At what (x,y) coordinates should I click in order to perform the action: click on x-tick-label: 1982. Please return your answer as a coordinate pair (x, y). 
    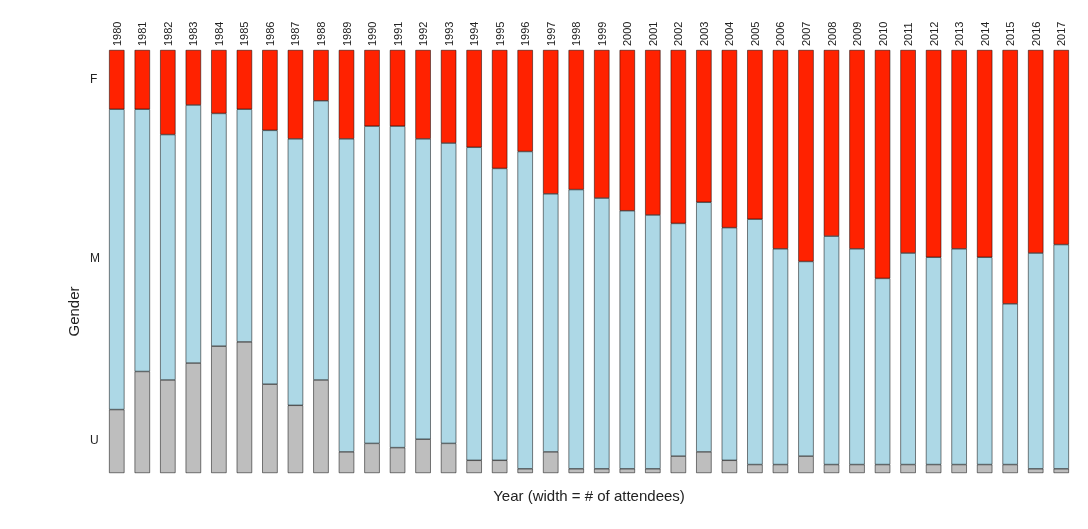
    Looking at the image, I should click on (167, 33).